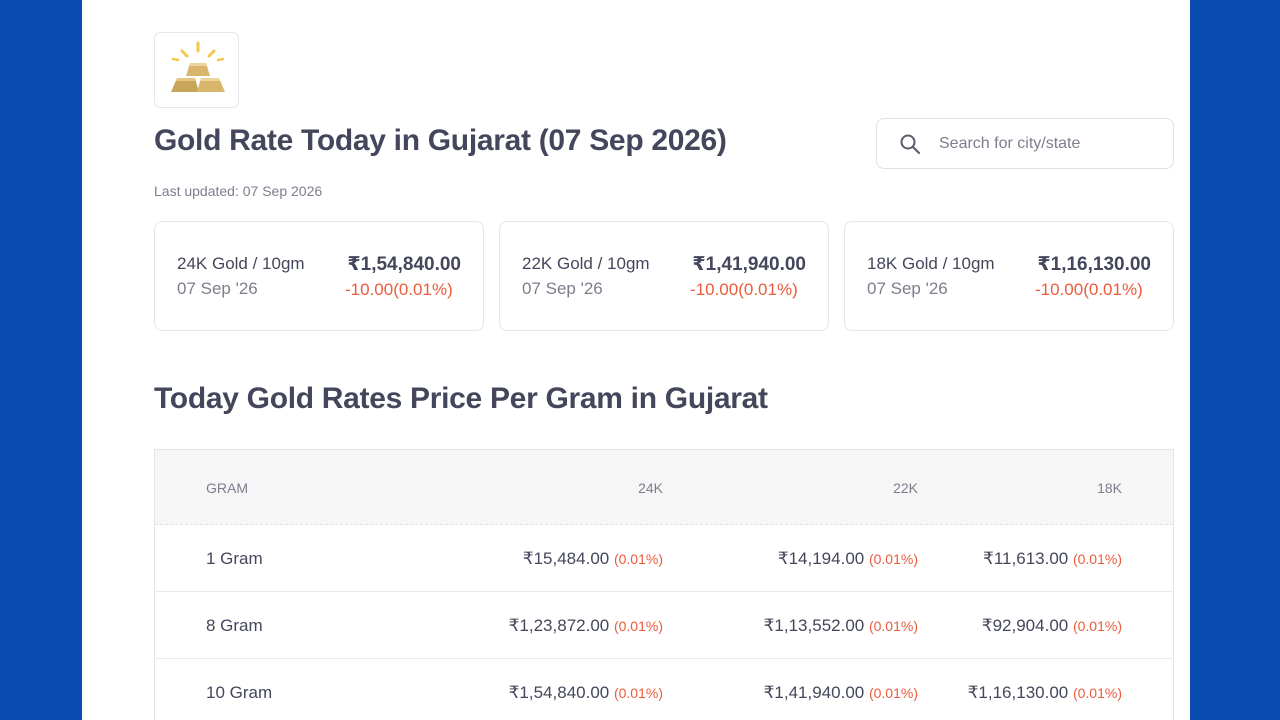 This screenshot has width=1280, height=720. What do you see at coordinates (566, 558) in the screenshot?
I see `rate-value: ₹15,484.00` at bounding box center [566, 558].